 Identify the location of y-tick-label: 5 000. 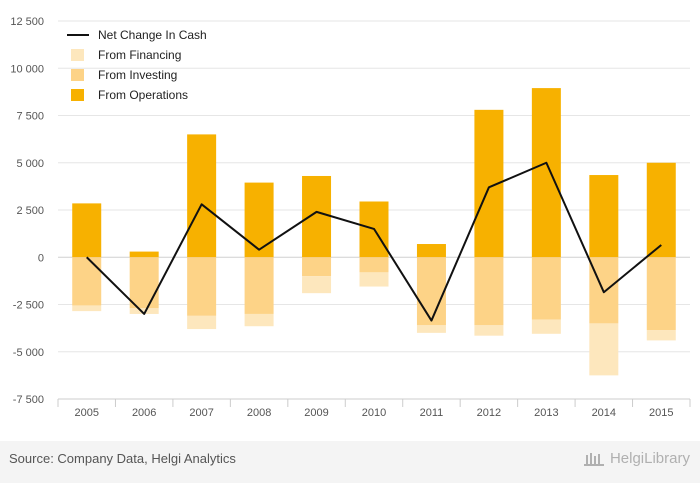
(30, 164).